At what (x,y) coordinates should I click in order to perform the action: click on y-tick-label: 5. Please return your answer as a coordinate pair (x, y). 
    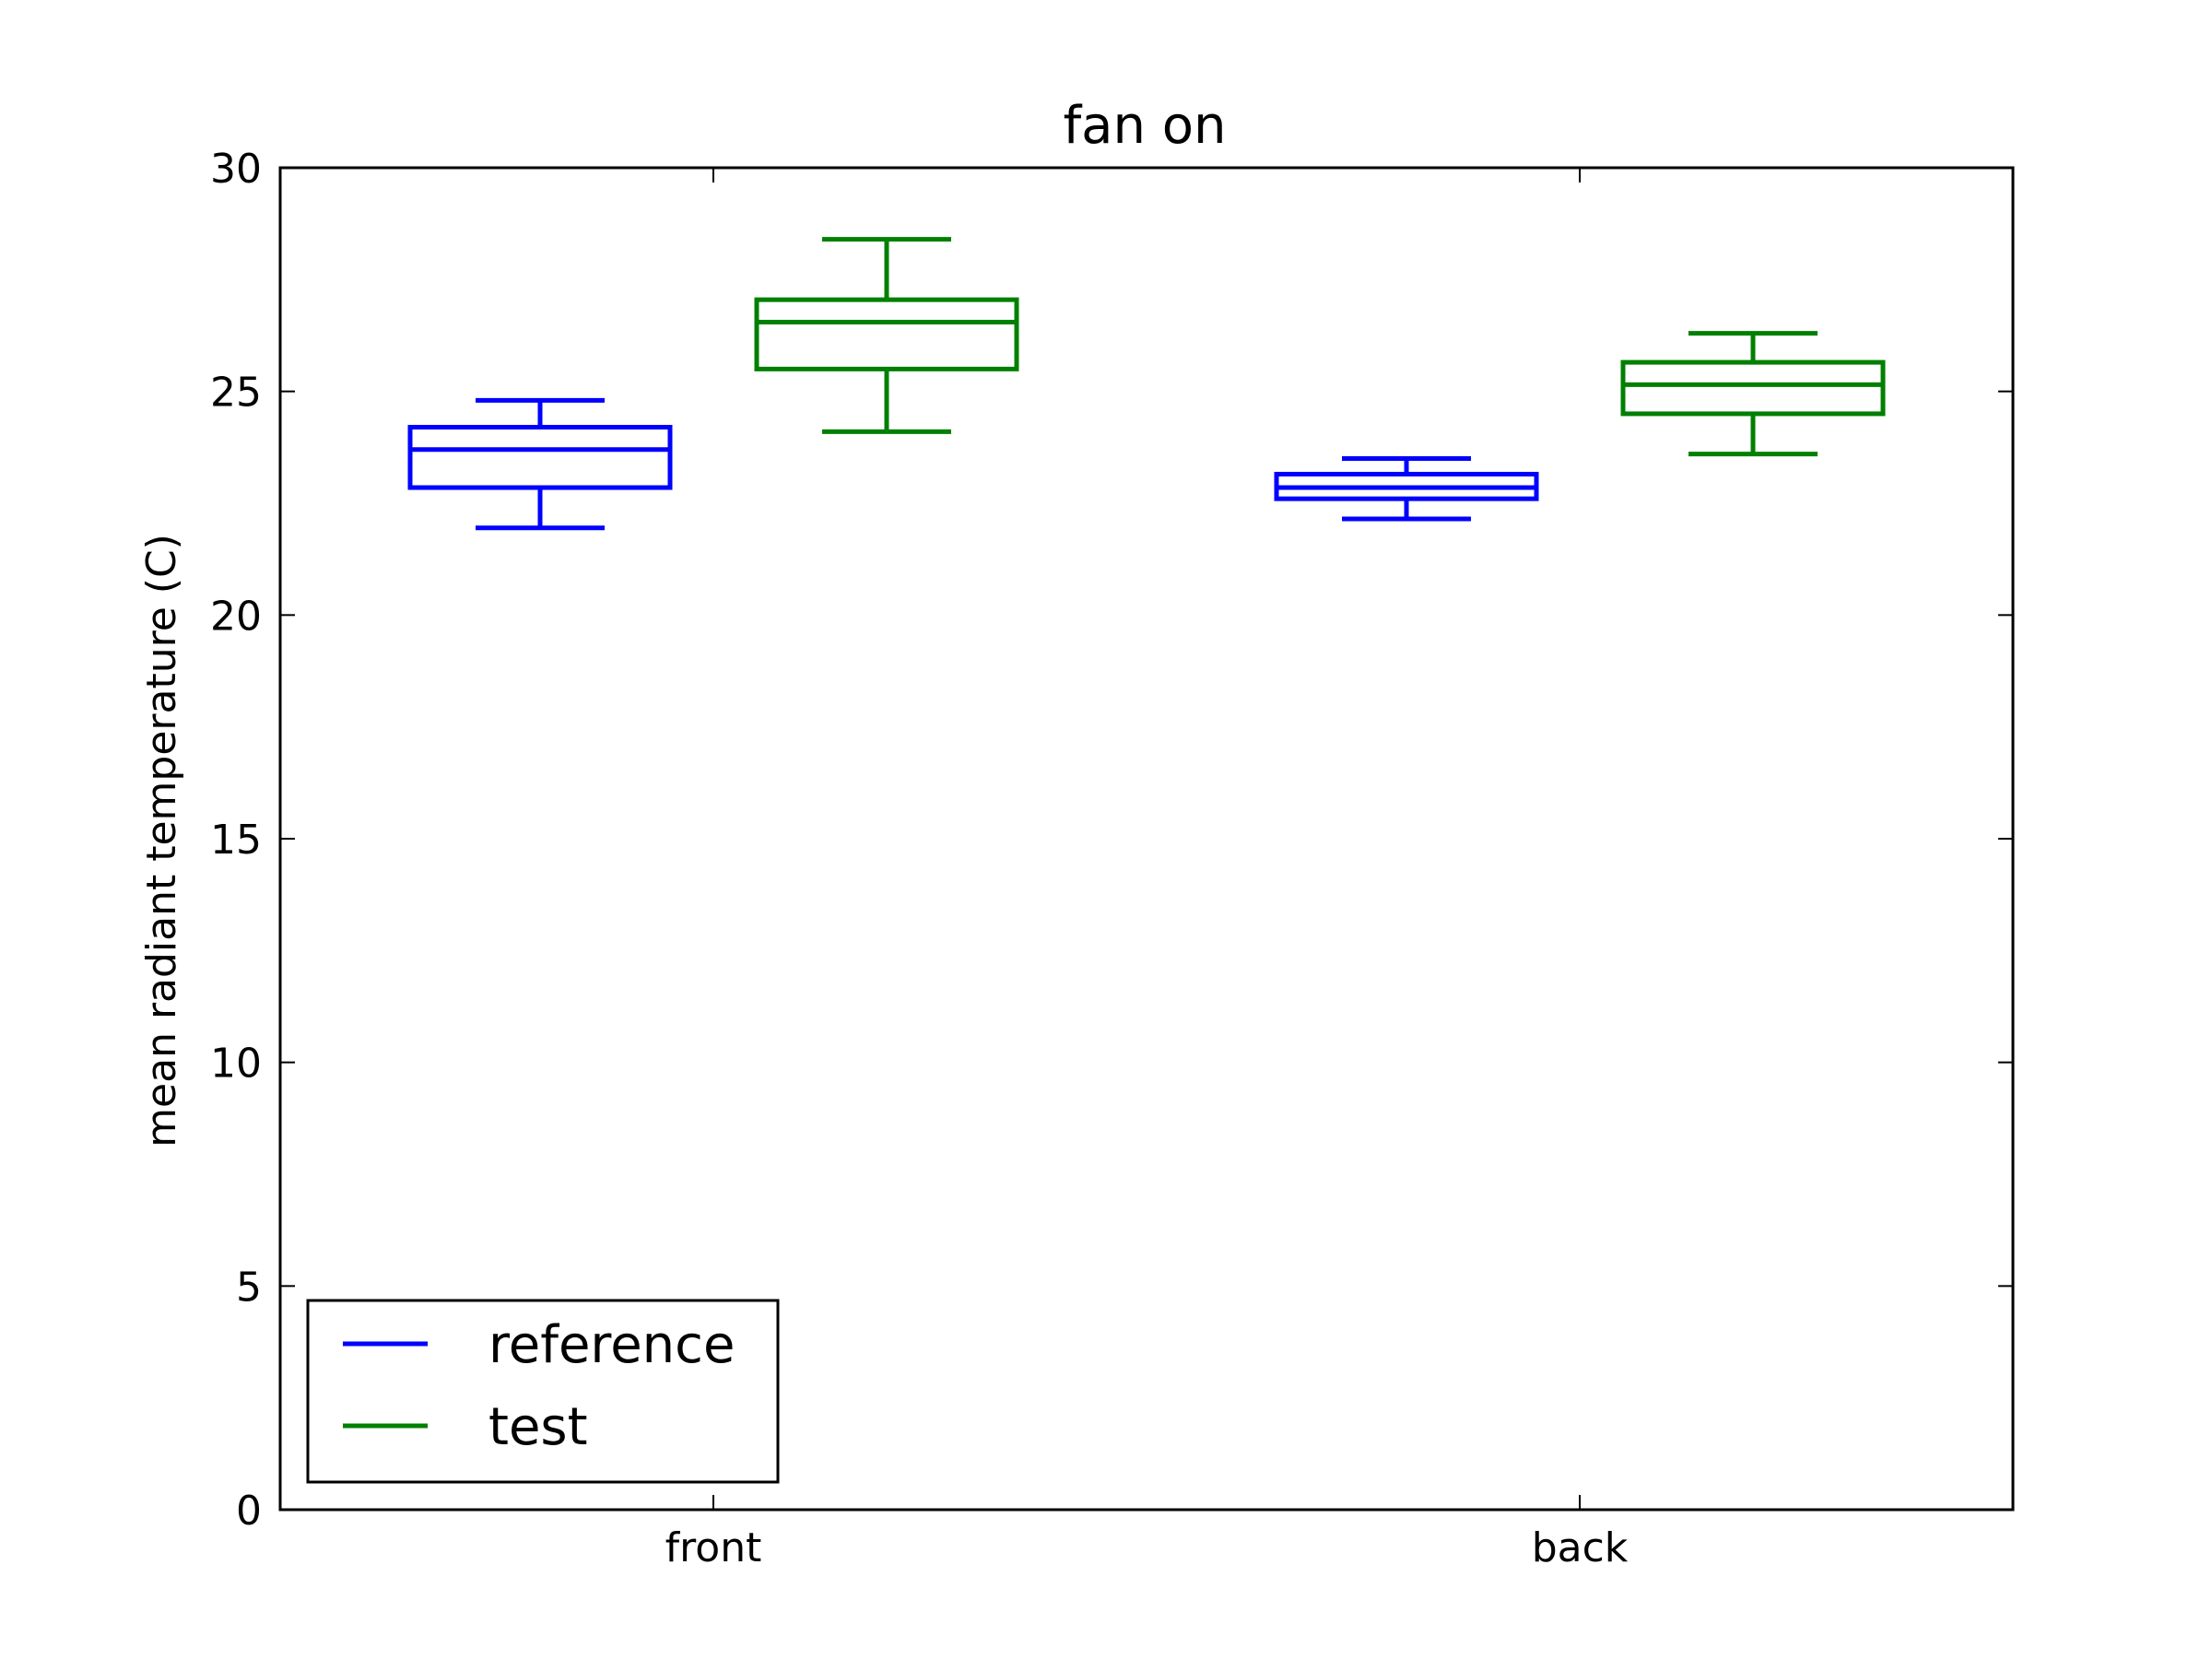
    Looking at the image, I should click on (249, 1287).